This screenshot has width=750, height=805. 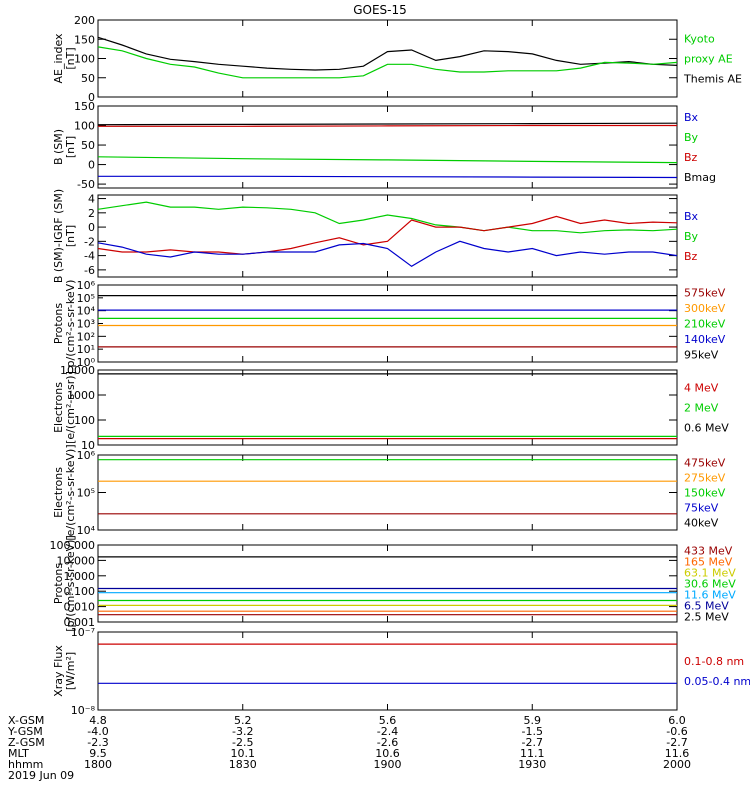 I want to click on y-axis-label-line: [W/m²], so click(x=70, y=671).